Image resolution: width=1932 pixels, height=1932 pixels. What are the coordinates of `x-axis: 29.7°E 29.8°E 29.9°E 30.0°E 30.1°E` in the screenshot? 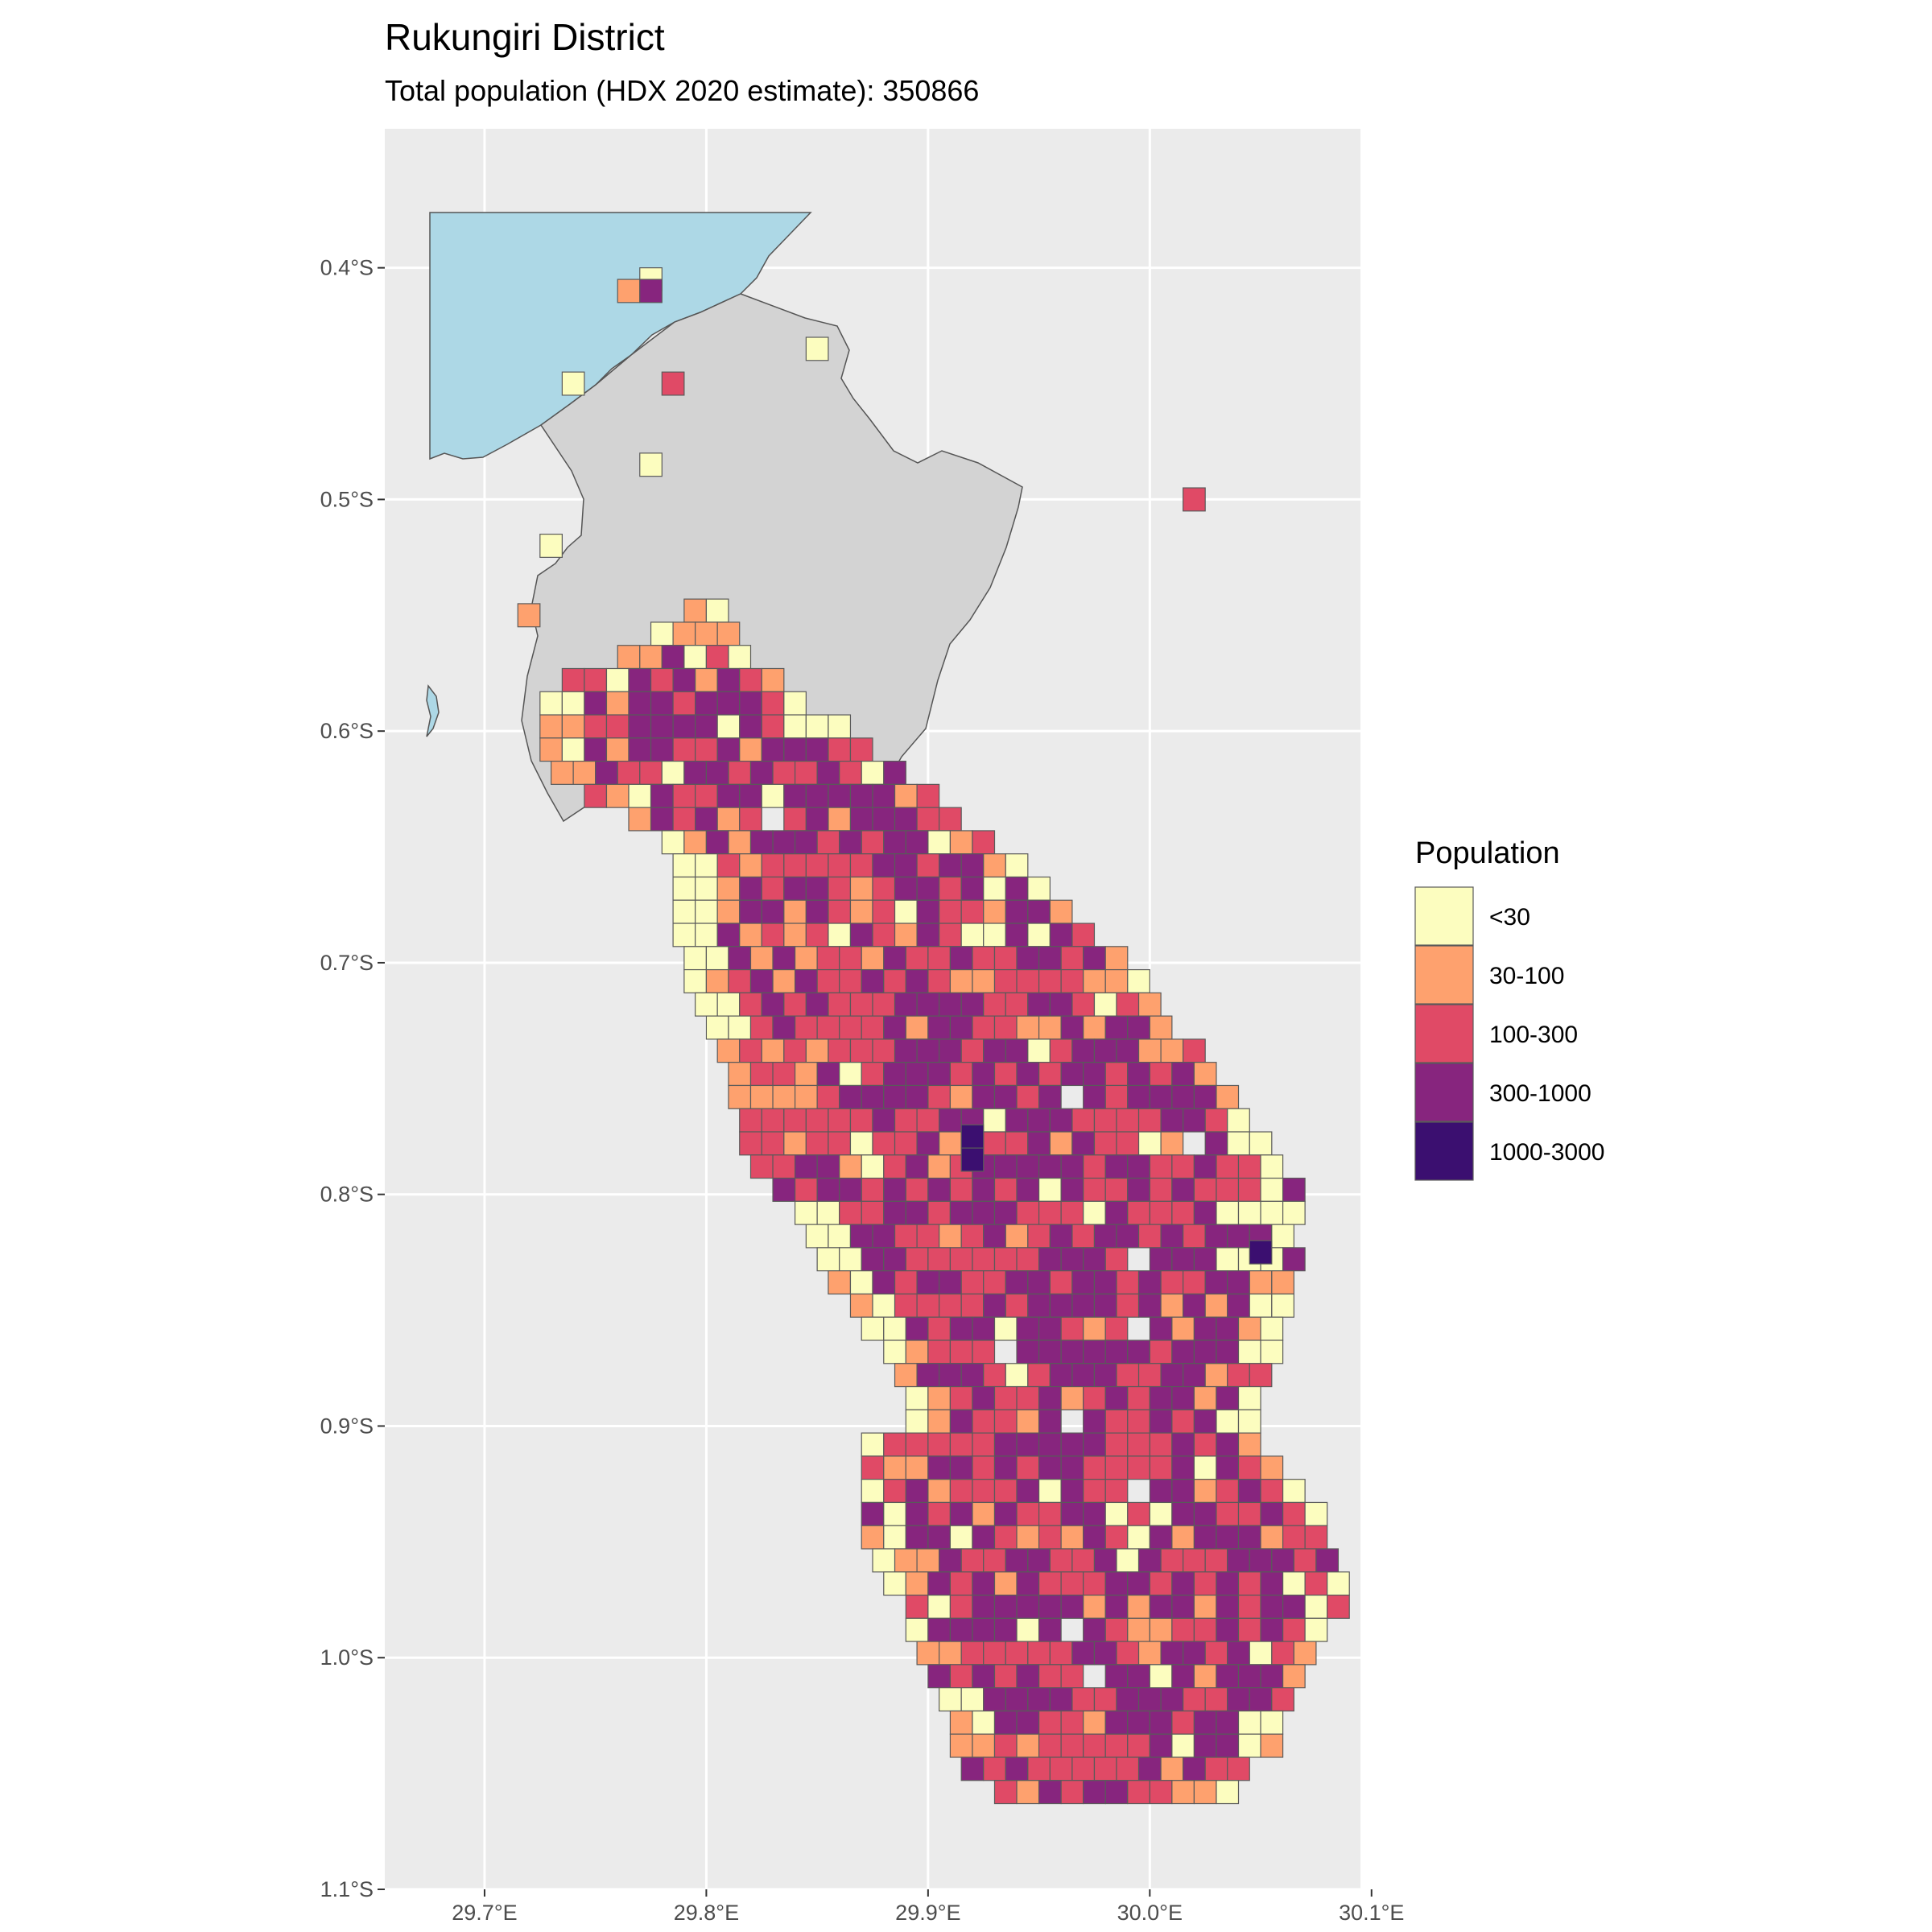 It's located at (928, 1907).